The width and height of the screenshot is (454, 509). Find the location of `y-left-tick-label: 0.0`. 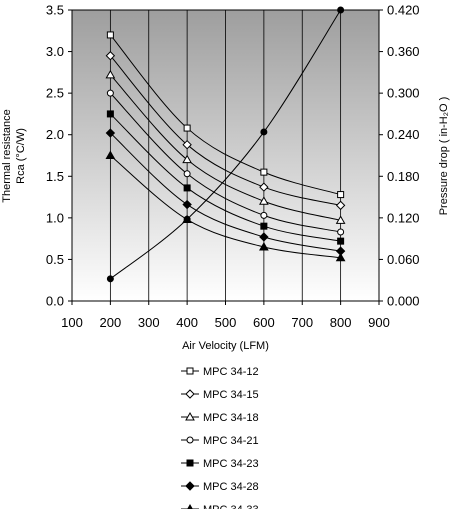

y-left-tick-label: 0.0 is located at coordinates (55, 301).